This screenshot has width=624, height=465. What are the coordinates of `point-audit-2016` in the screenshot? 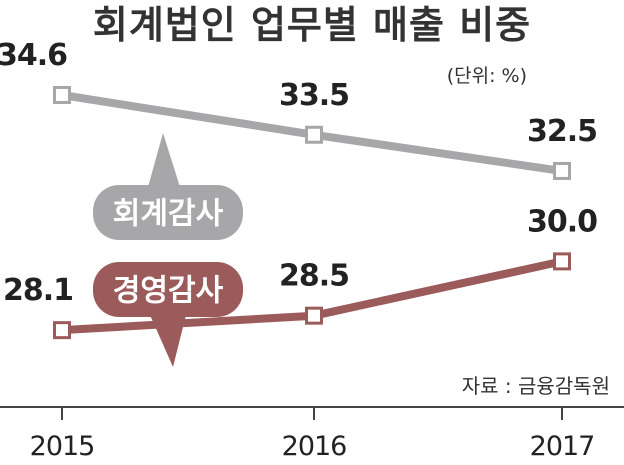 It's located at (314, 134).